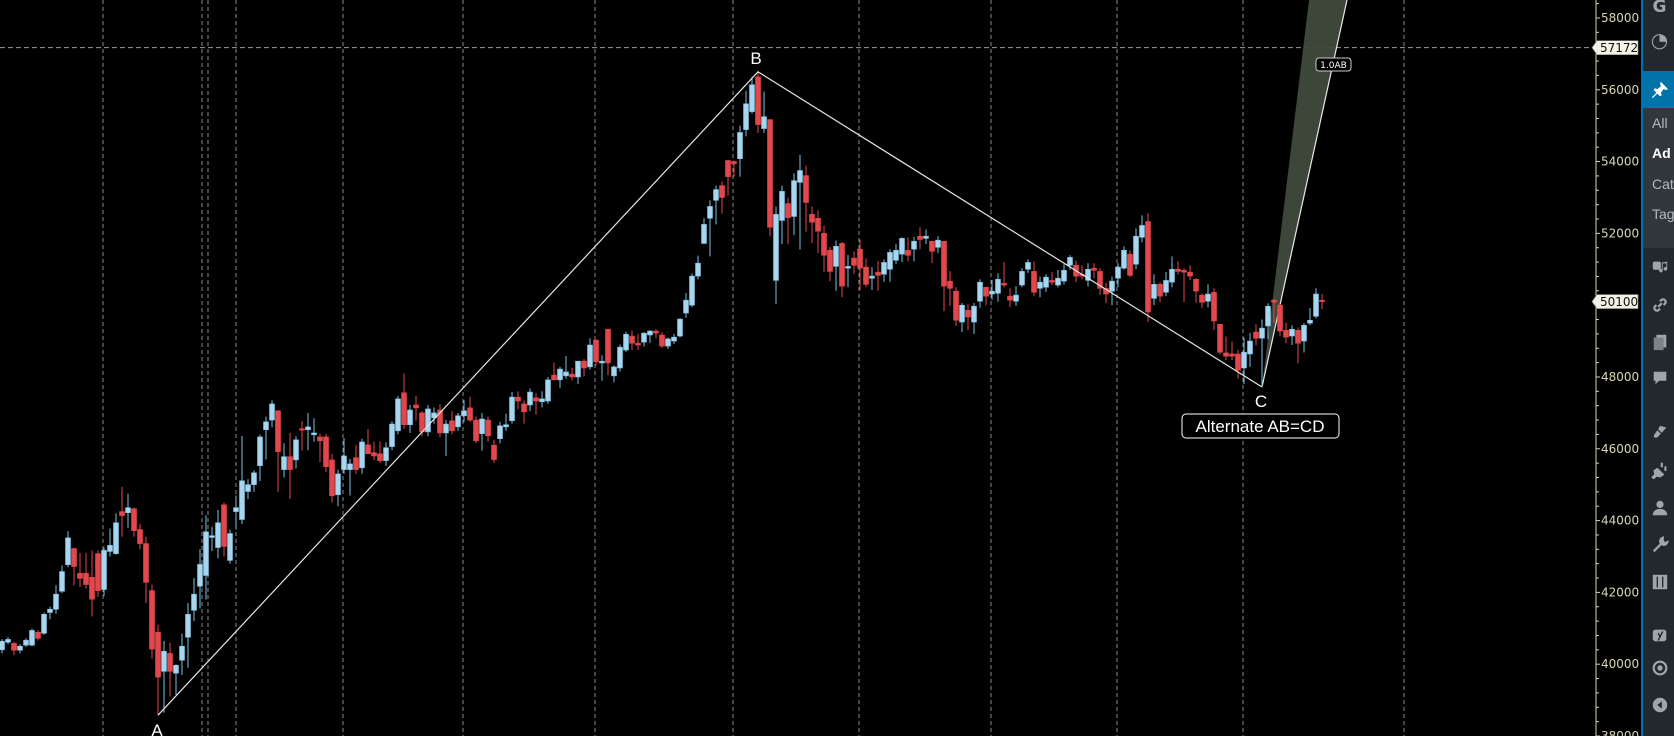 The height and width of the screenshot is (736, 1674). What do you see at coordinates (1658, 40) in the screenshot?
I see `gauge-icon: ◔` at bounding box center [1658, 40].